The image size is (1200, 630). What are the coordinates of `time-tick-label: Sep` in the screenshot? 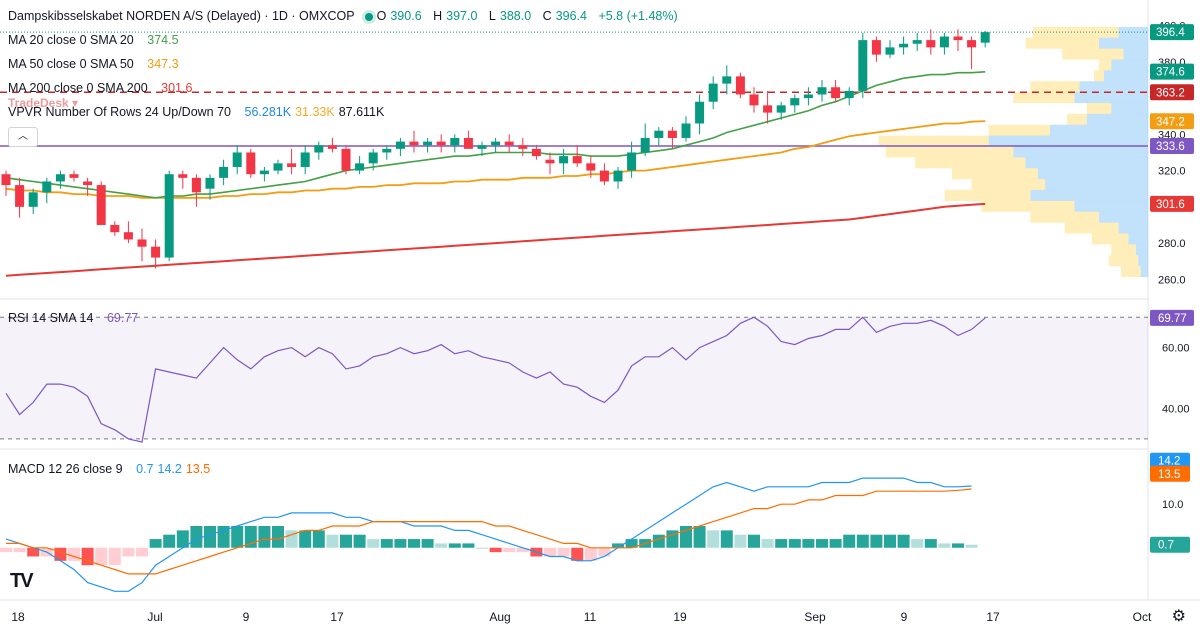 It's located at (815, 617).